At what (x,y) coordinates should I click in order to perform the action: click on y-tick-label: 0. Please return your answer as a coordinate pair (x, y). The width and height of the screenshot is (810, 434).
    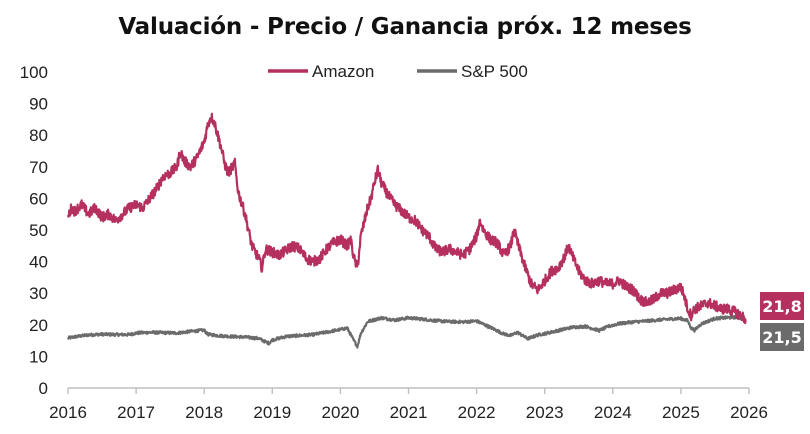
    Looking at the image, I should click on (43, 388).